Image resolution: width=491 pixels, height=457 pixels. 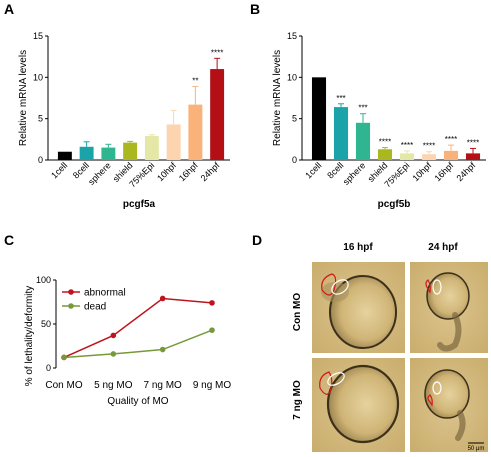 What do you see at coordinates (443, 247) in the screenshot?
I see `col-label-24hpf: 24 hpf` at bounding box center [443, 247].